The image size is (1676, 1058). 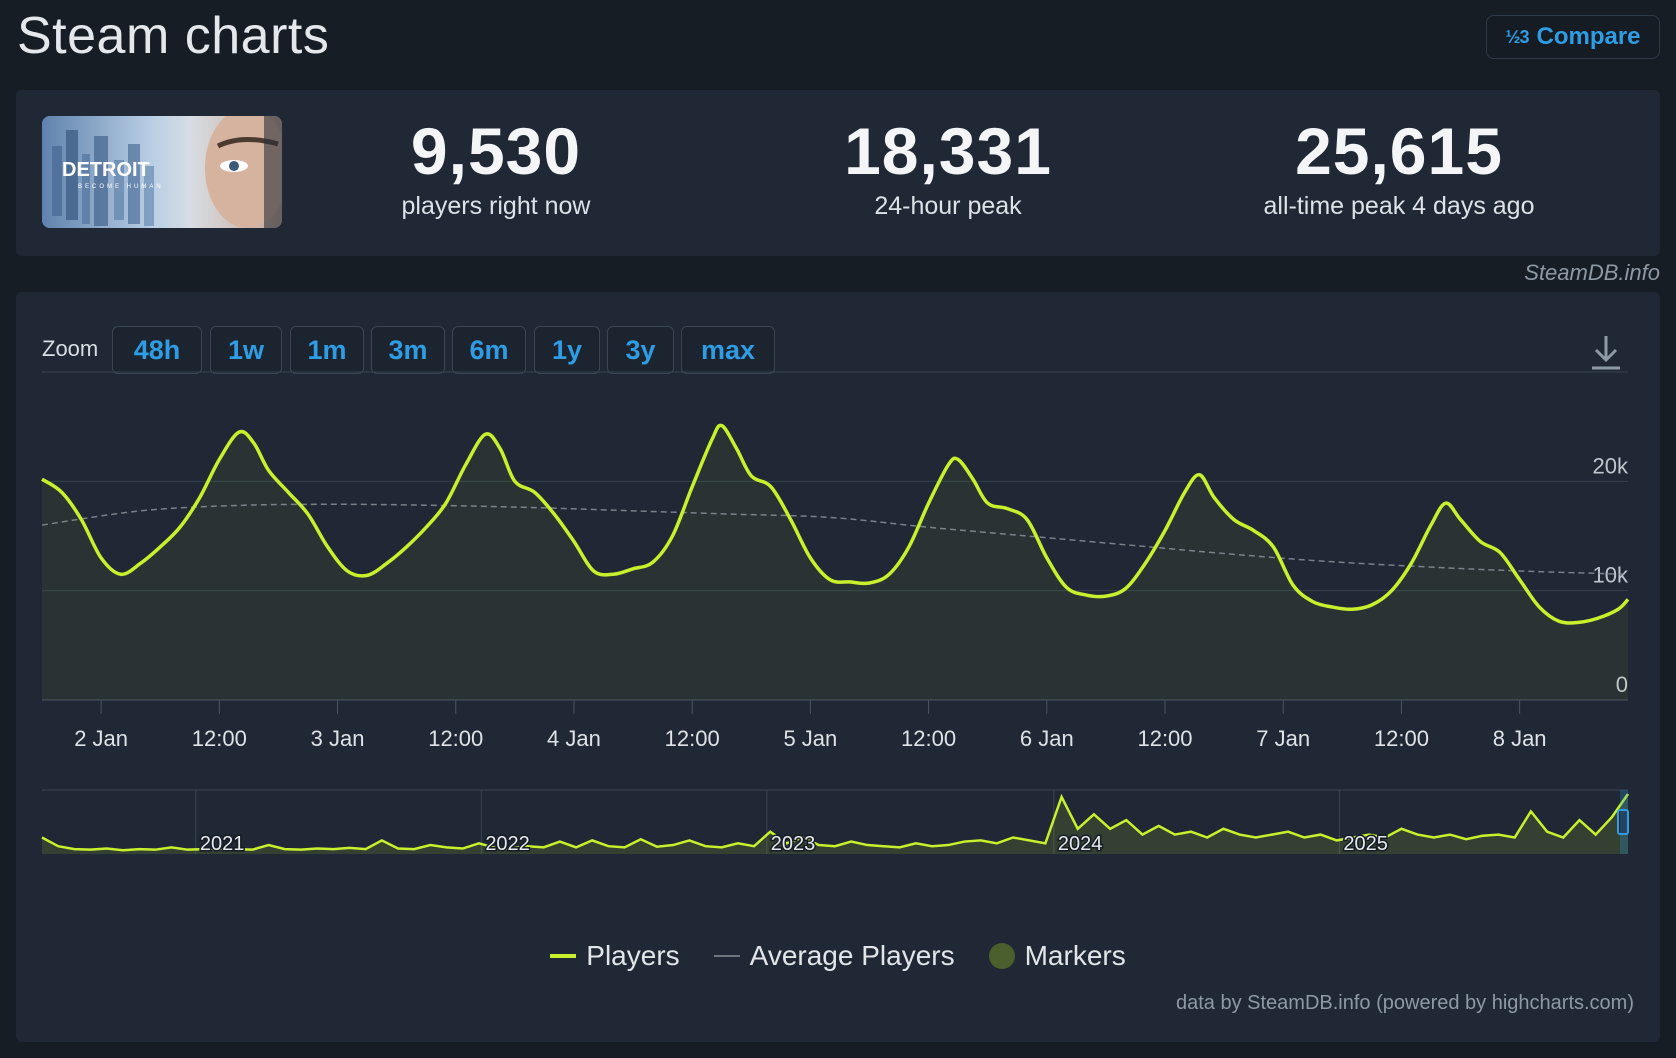 What do you see at coordinates (1592, 272) in the screenshot?
I see `steamdb-credit: SteamDB.info` at bounding box center [1592, 272].